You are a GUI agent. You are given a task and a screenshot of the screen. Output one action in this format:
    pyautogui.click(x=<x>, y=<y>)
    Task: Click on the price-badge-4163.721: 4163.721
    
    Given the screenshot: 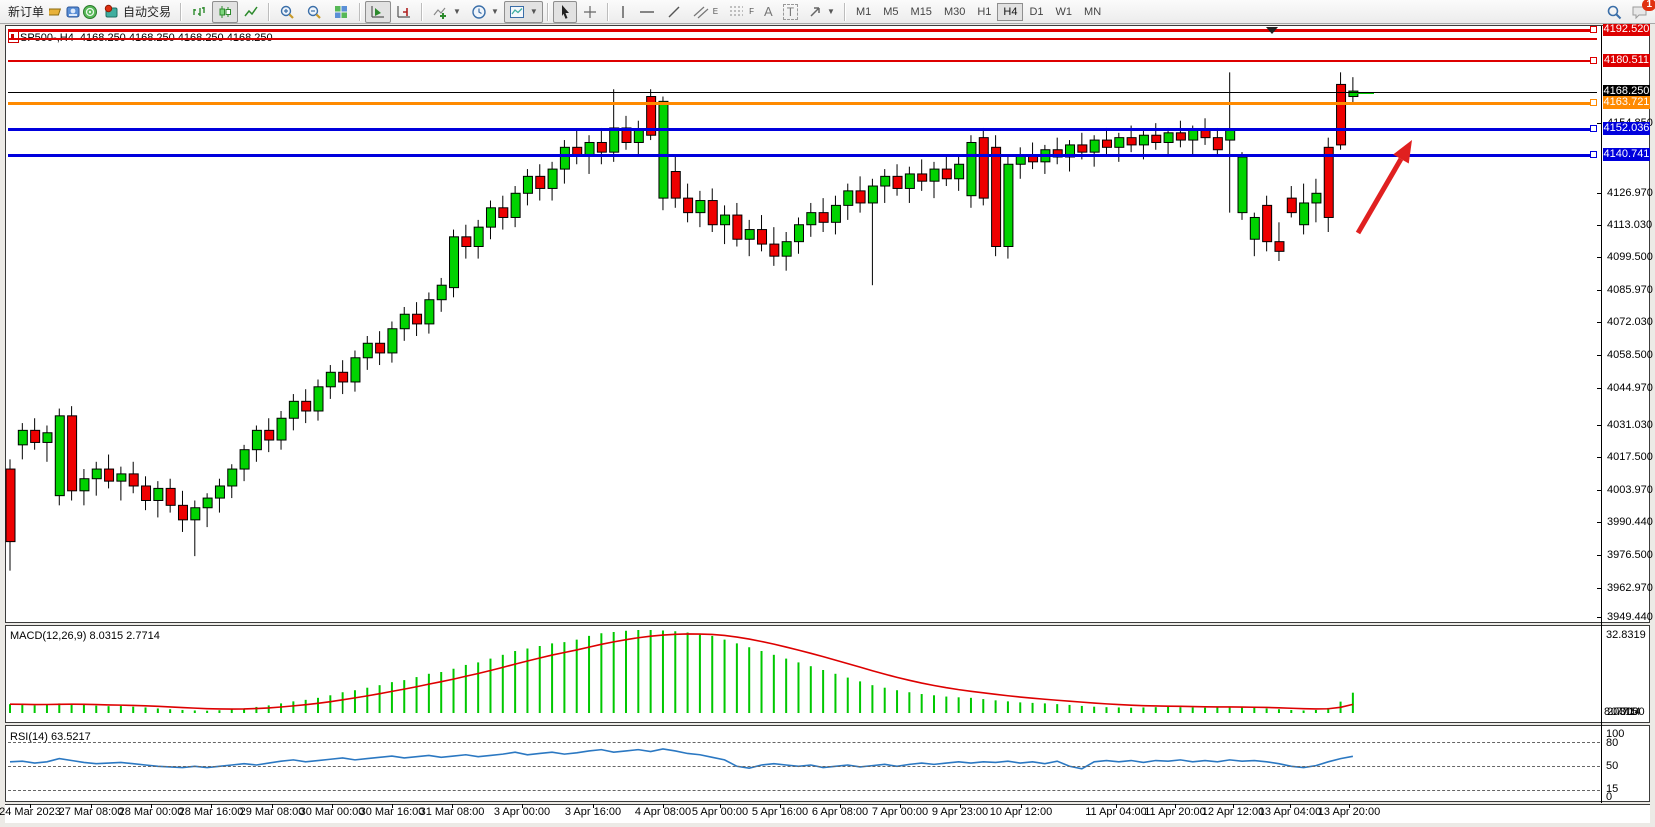 What is the action you would take?
    pyautogui.click(x=1626, y=102)
    